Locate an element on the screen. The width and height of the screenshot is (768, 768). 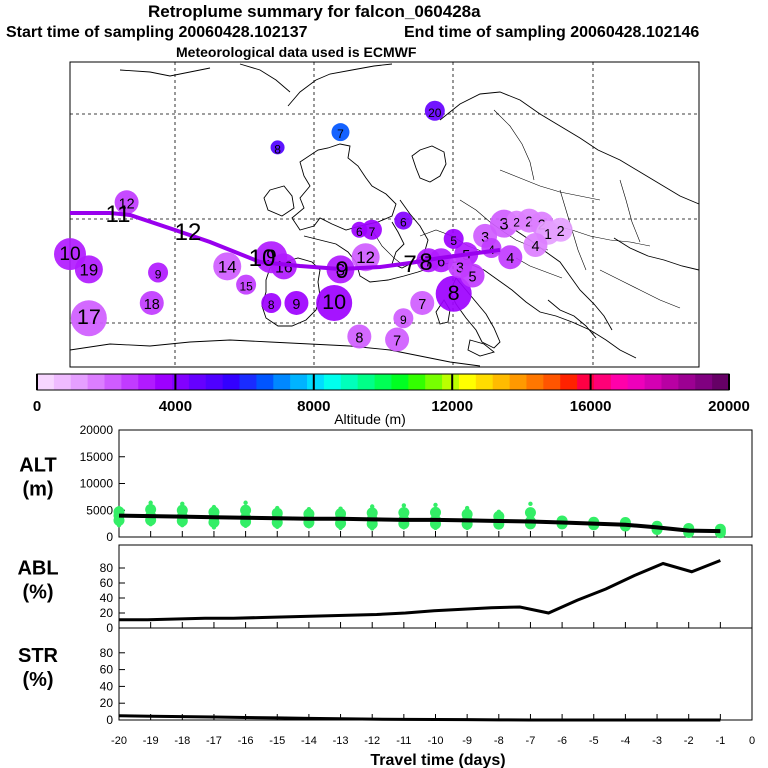
x-tick-label: -4 is located at coordinates (626, 741).